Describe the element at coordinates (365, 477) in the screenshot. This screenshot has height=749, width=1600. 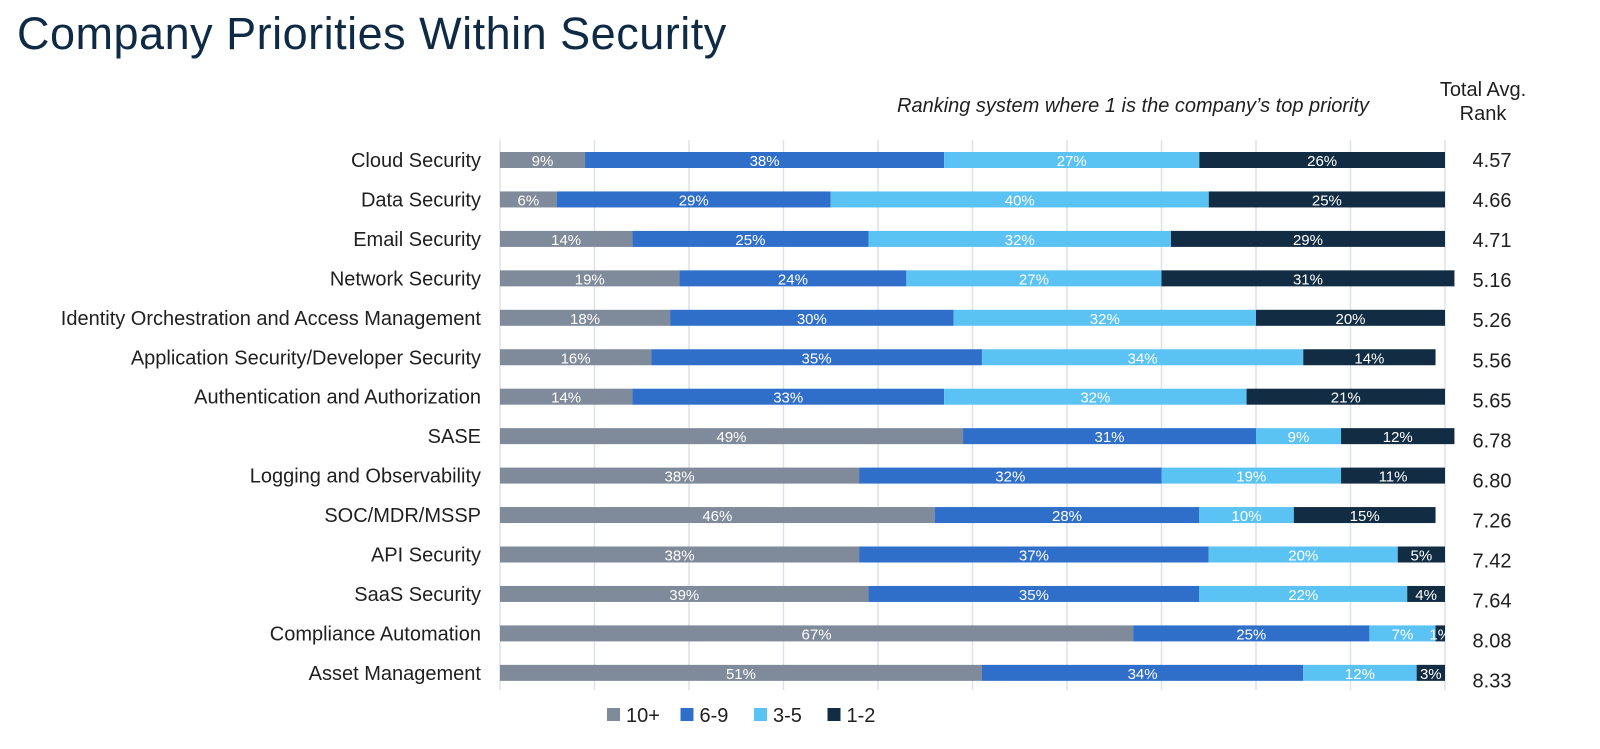
I see `category-label: Logging and Observability` at that location.